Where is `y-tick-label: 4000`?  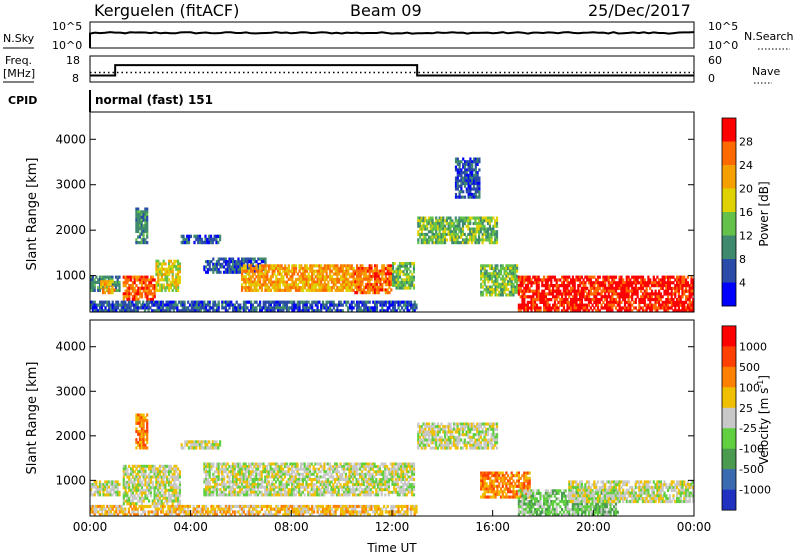 y-tick-label: 4000 is located at coordinates (70, 139).